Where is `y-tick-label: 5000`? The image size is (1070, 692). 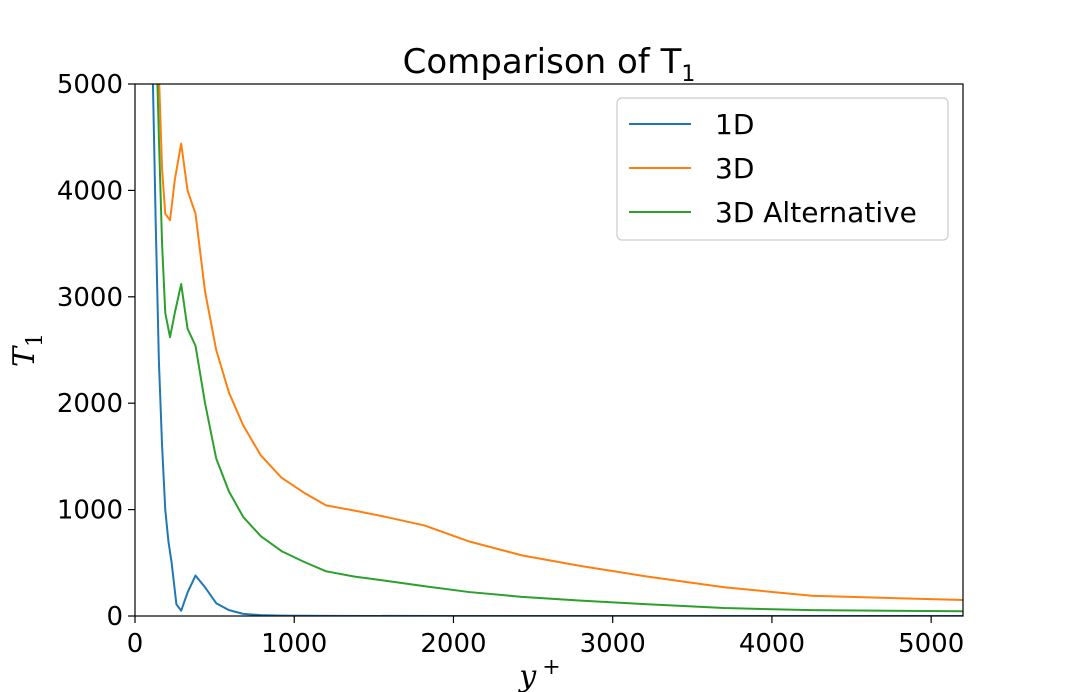
y-tick-label: 5000 is located at coordinates (90, 85).